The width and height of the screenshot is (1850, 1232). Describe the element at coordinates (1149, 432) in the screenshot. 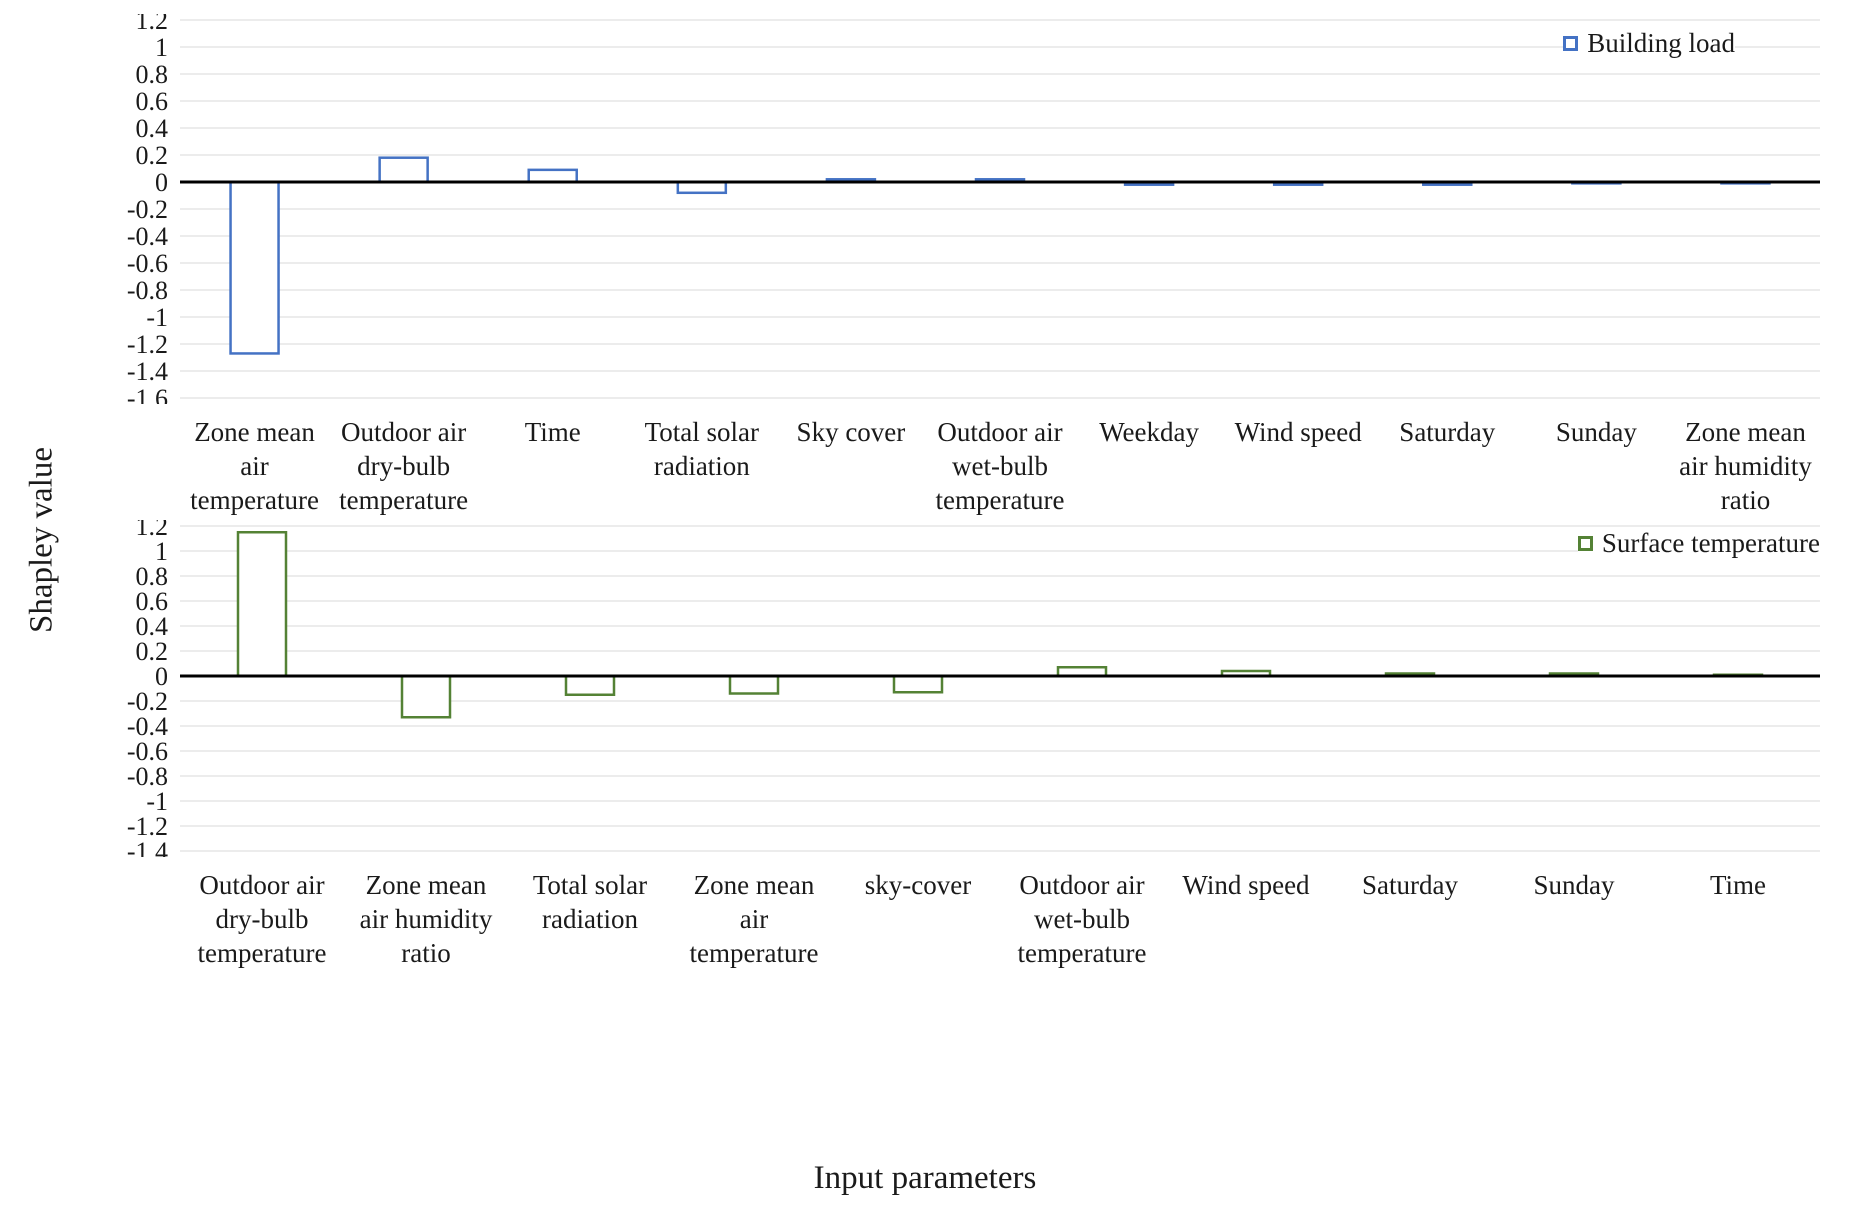

I see `category-label: Weekday` at that location.